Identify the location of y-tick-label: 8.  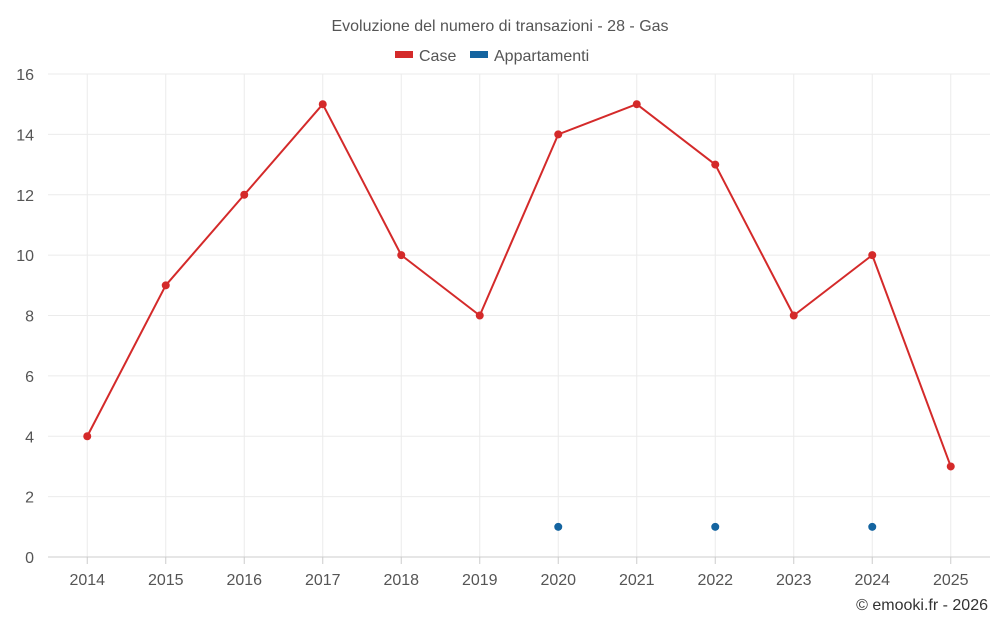
(29, 317).